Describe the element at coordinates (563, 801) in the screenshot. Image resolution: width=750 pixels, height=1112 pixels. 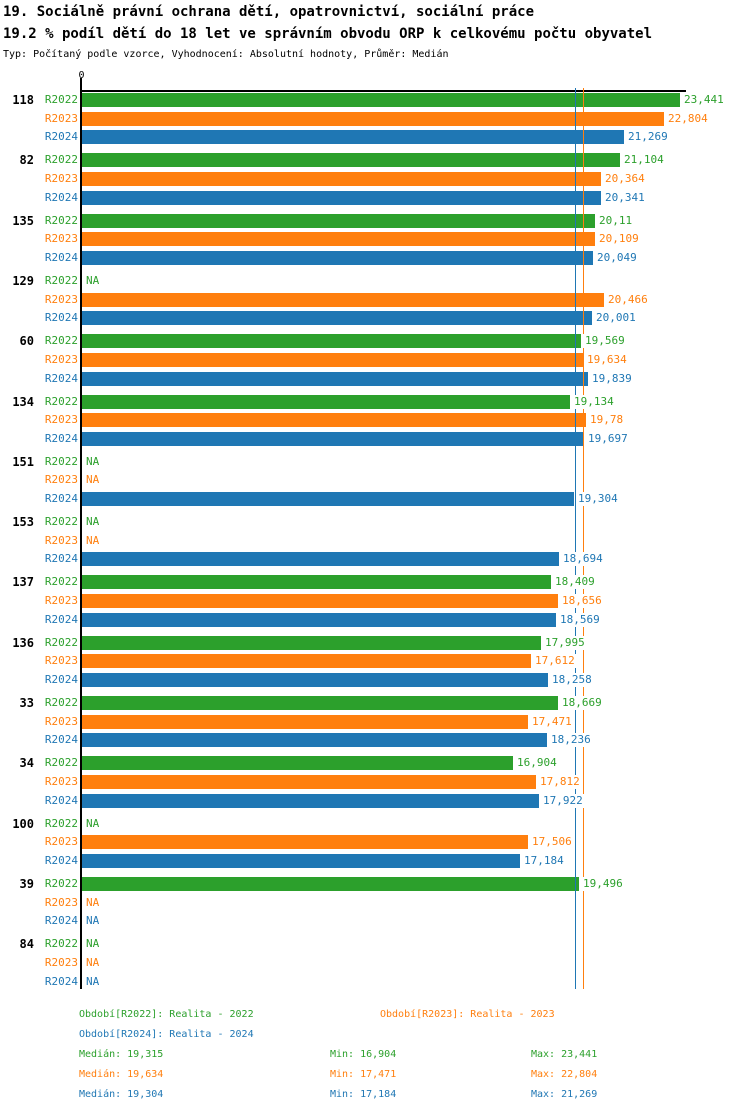
I see `bar-value-label: 17,922` at that location.